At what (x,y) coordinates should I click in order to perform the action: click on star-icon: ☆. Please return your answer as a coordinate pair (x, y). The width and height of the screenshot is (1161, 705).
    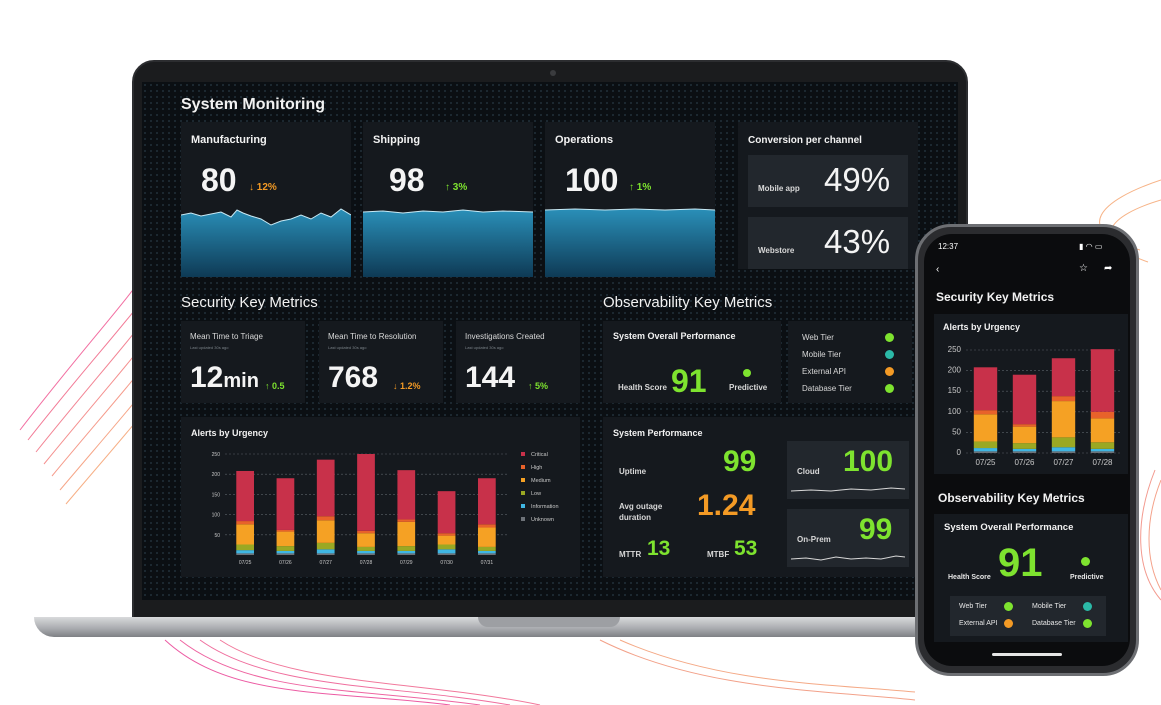
    Looking at the image, I should click on (1083, 268).